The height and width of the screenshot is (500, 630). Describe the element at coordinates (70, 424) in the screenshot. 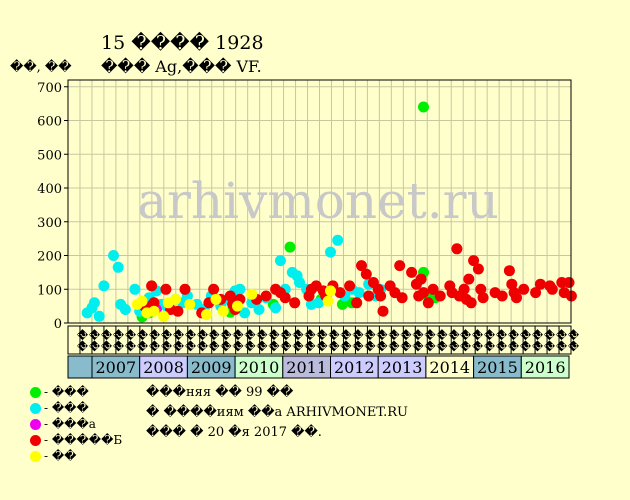

I see `legend-label: - ���а` at that location.